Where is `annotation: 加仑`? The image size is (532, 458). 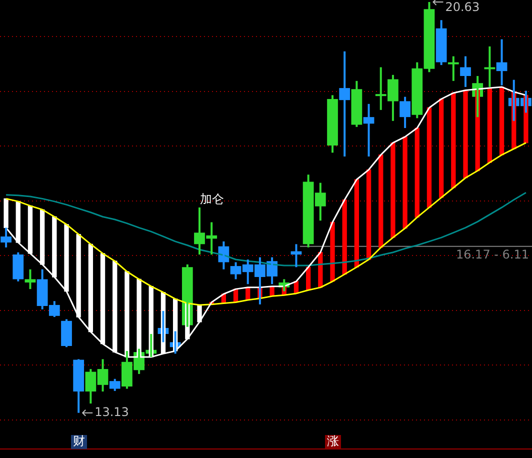 annotation: 加仑 is located at coordinates (212, 199).